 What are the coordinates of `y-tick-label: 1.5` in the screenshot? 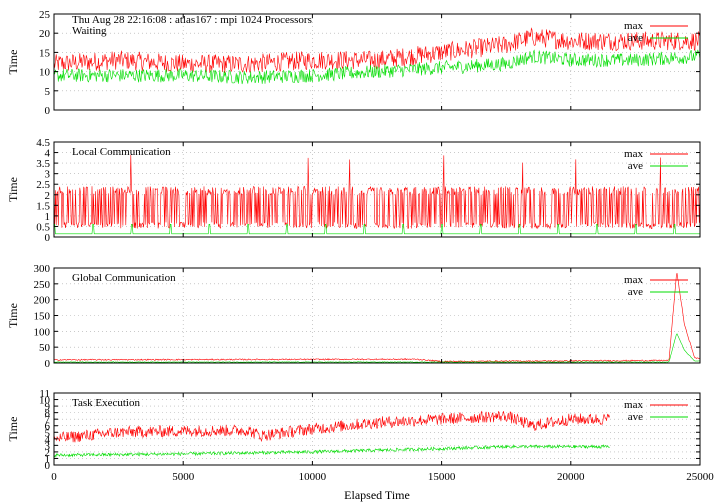 It's located at (43, 206).